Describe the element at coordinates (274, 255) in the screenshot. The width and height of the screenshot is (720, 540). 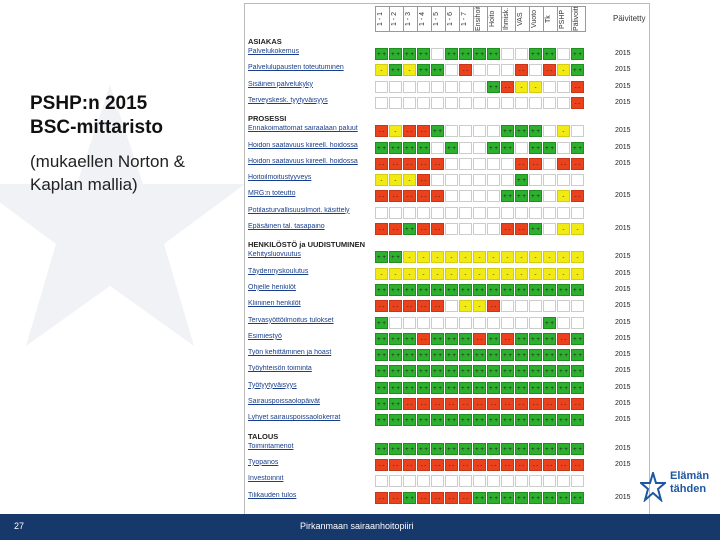
I see `metric-link: Kehitysluovuutus` at that location.